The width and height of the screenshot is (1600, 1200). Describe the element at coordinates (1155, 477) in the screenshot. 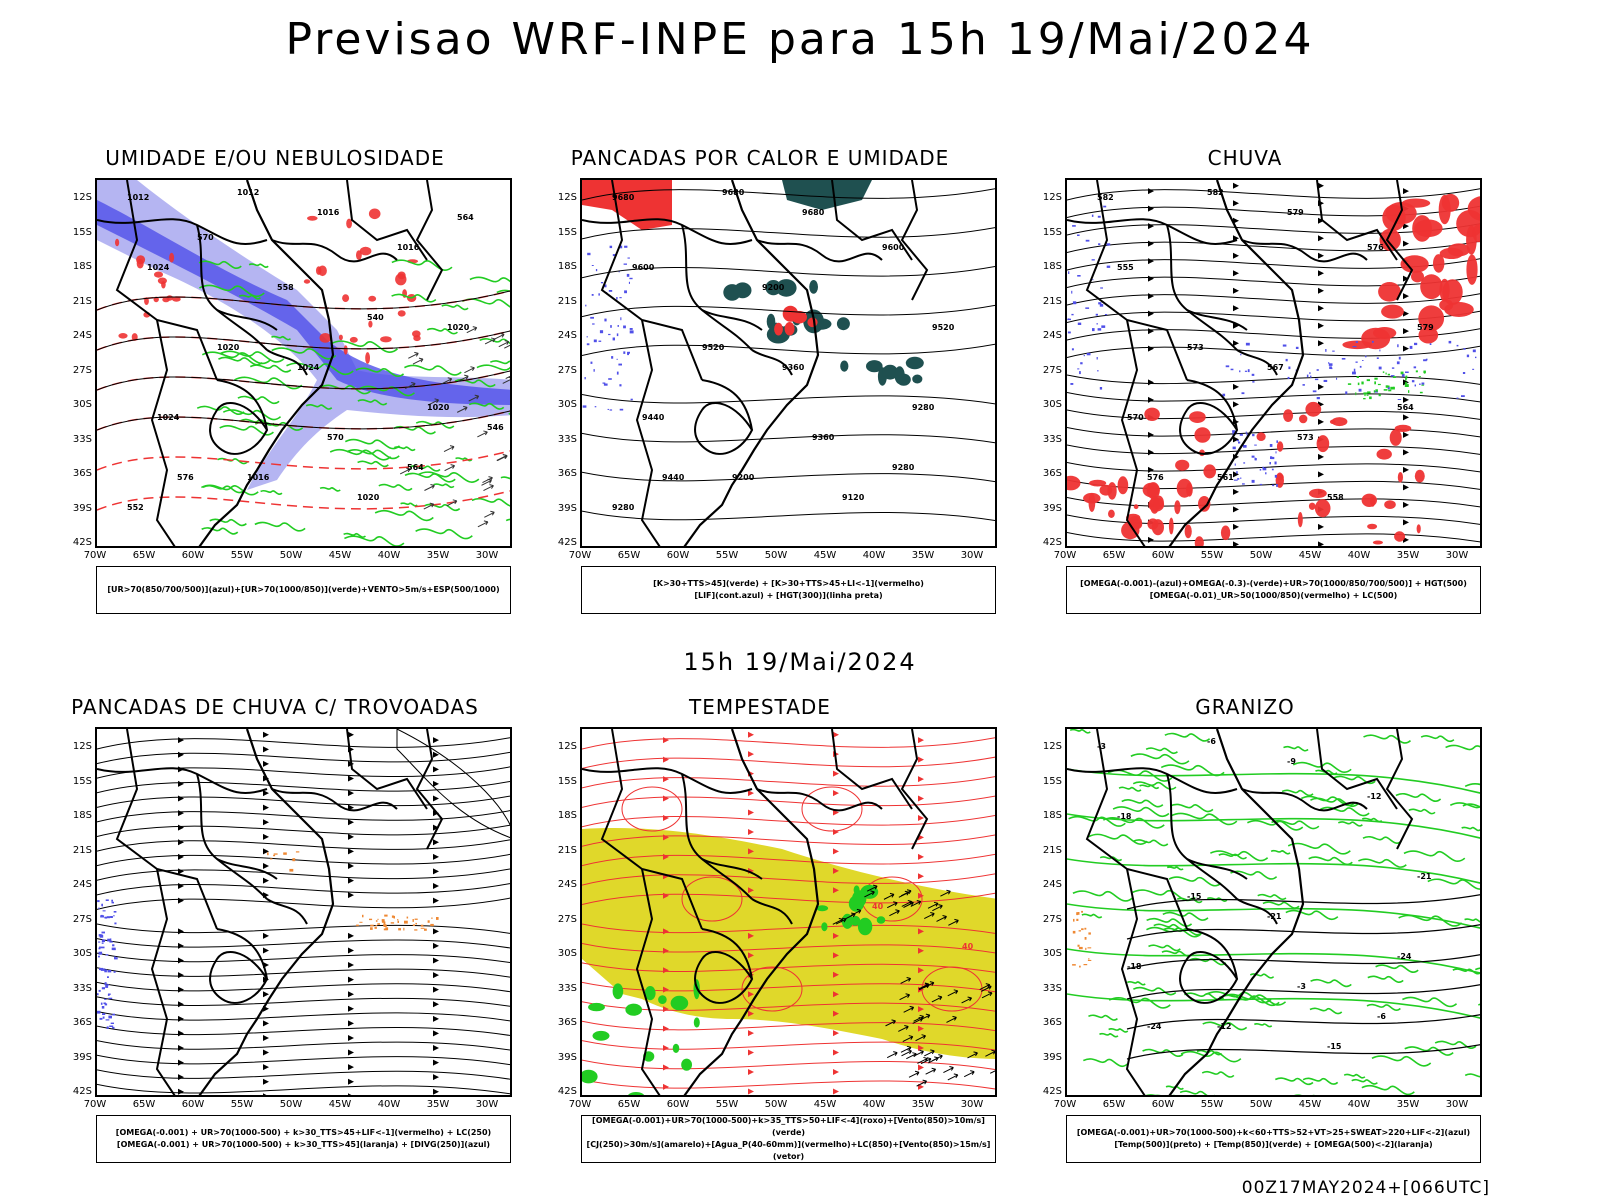

I see `contour-label: 576` at that location.